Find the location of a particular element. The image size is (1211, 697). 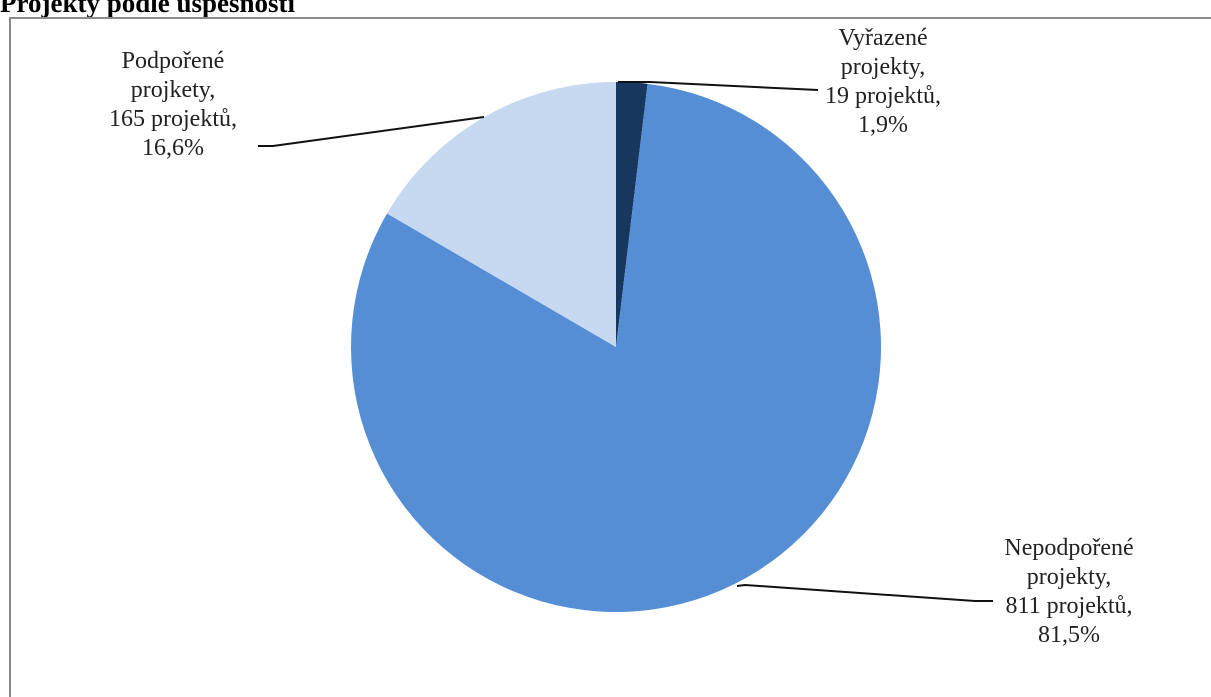

slice-label-line: 811 projektů, is located at coordinates (1068, 606).